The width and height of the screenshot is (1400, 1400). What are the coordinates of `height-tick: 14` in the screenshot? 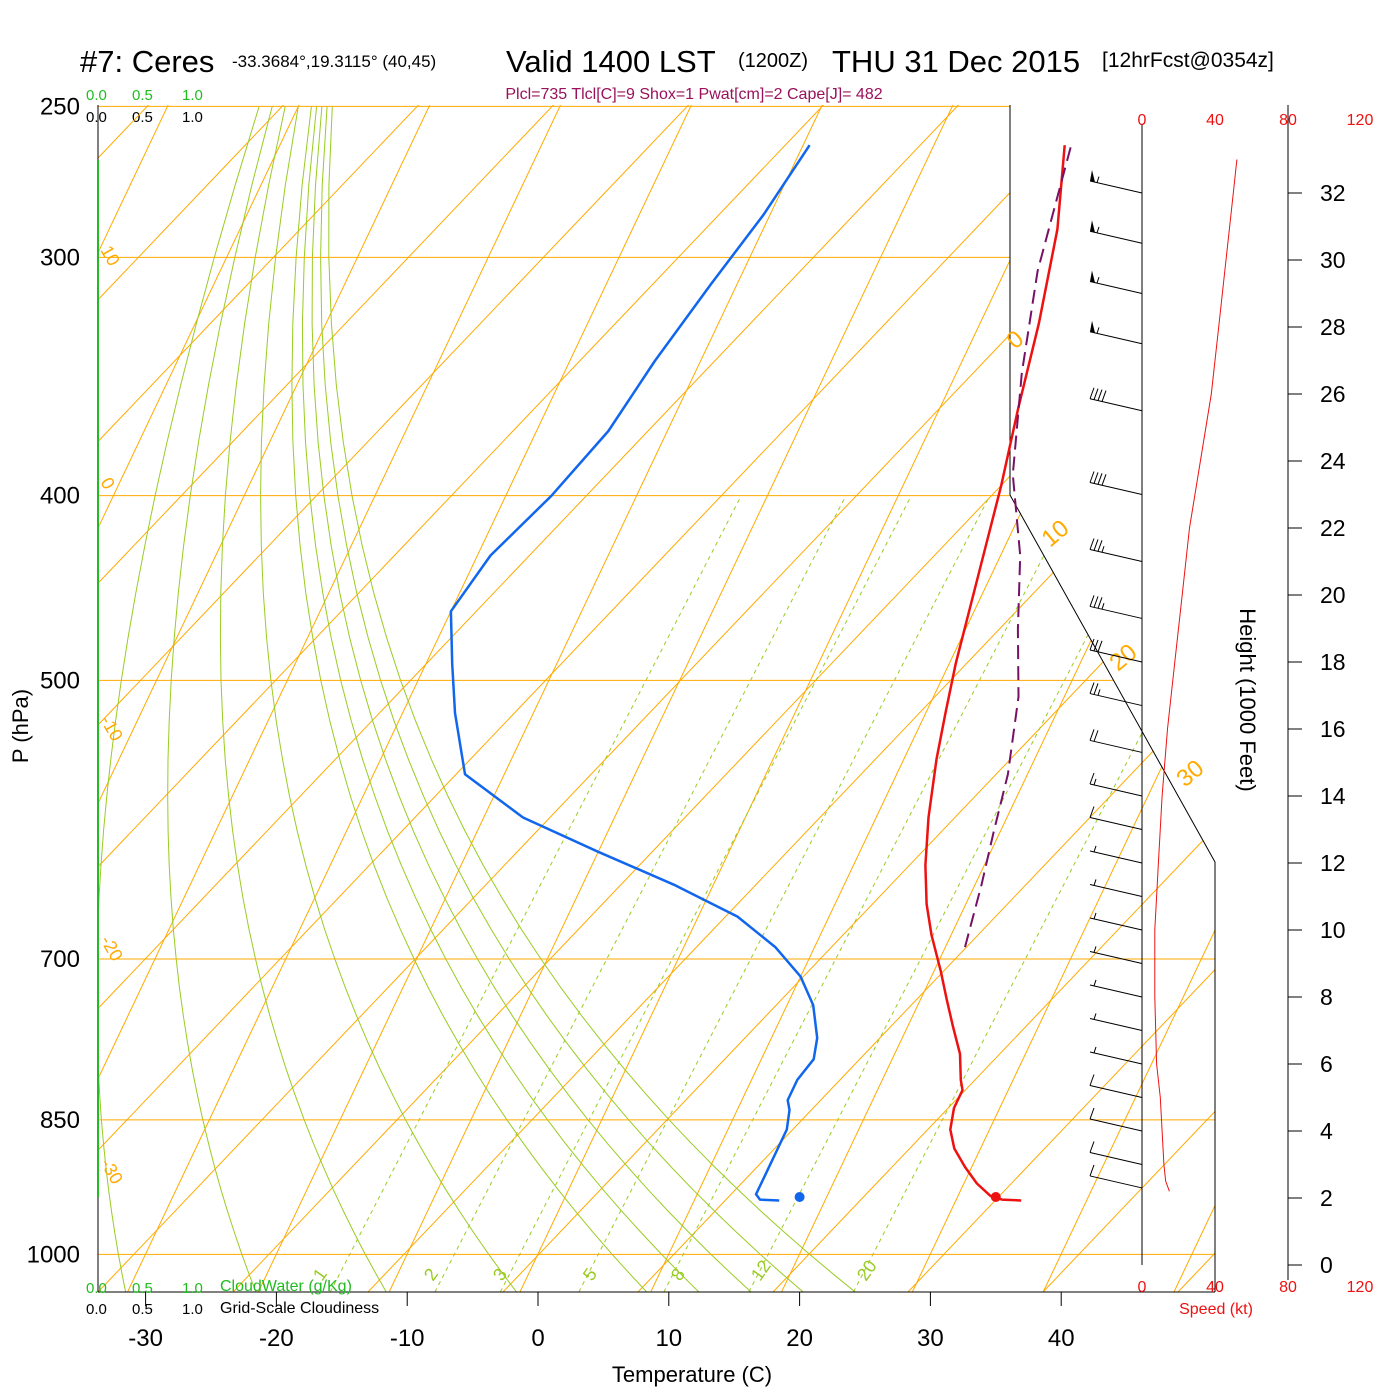 It's located at (1333, 796).